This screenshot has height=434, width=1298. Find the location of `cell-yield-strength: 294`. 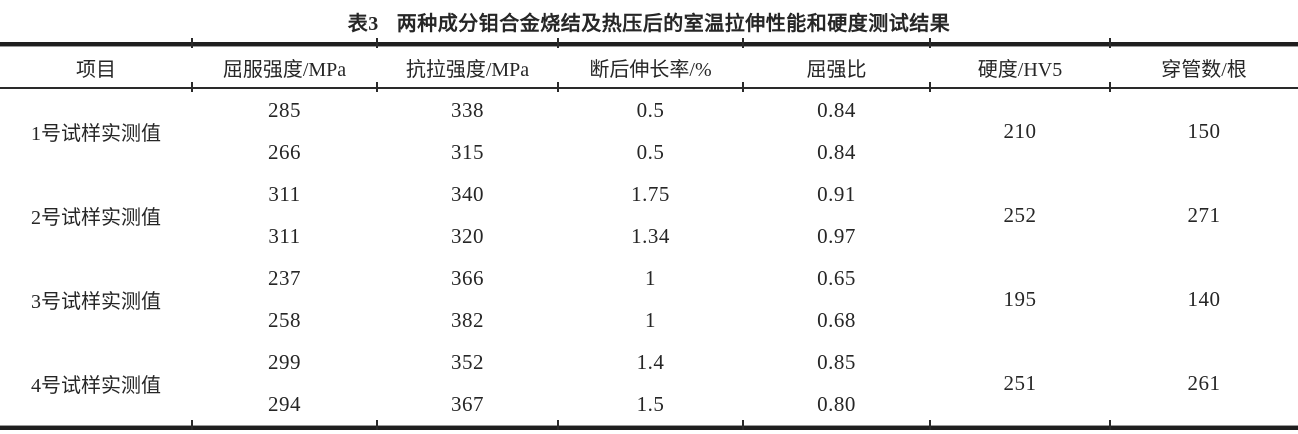

cell-yield-strength: 294 is located at coordinates (284, 403).